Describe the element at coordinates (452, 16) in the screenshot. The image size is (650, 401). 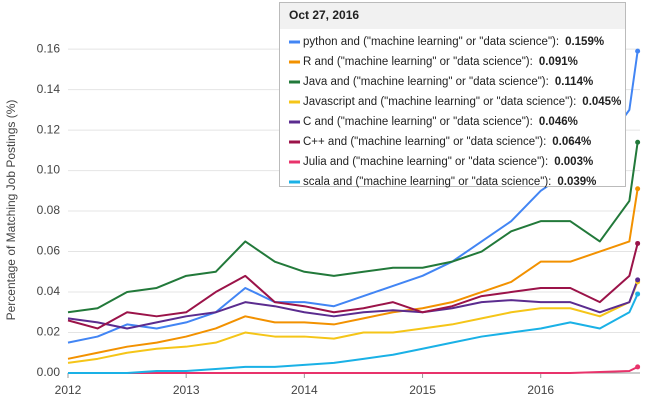
I see `tooltip-header` at that location.